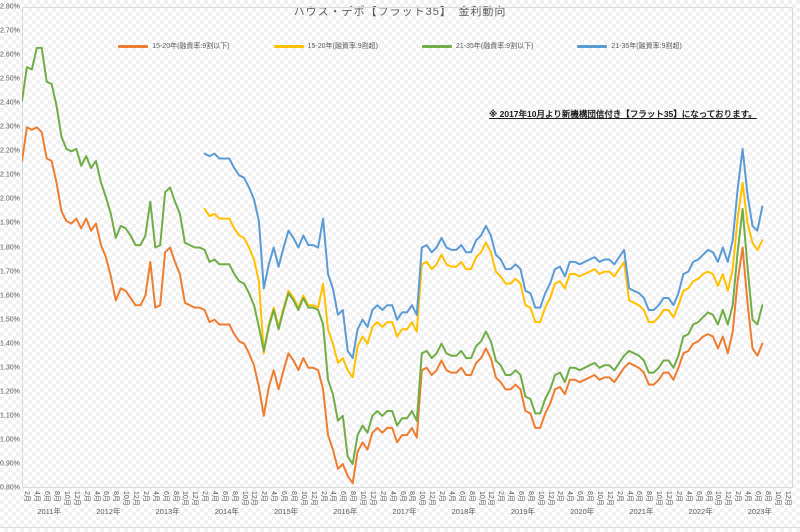 The image size is (800, 532). I want to click on x-axis-year-label: 2021年, so click(641, 511).